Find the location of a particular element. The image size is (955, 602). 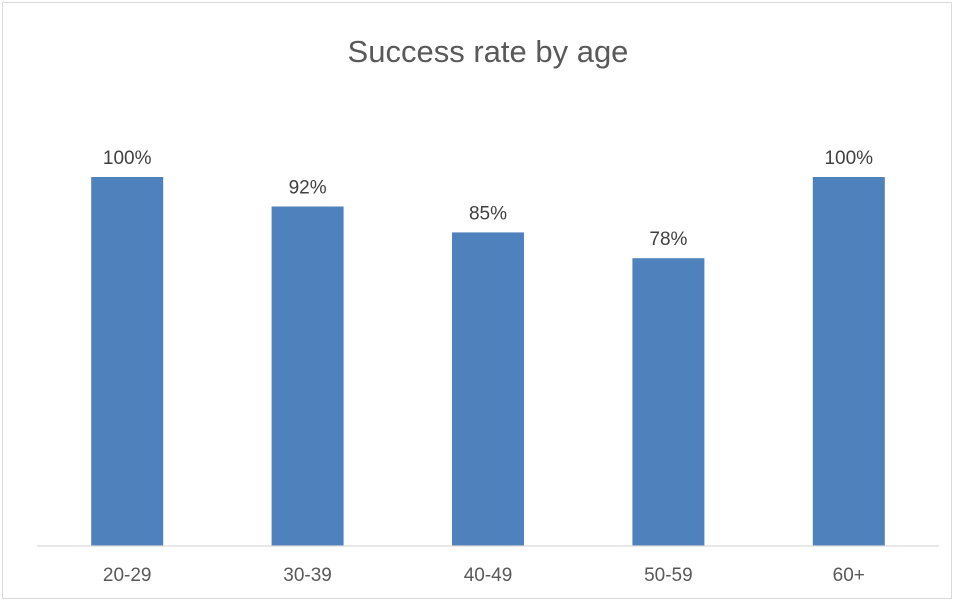

data-label-40-49: 85% is located at coordinates (488, 213).